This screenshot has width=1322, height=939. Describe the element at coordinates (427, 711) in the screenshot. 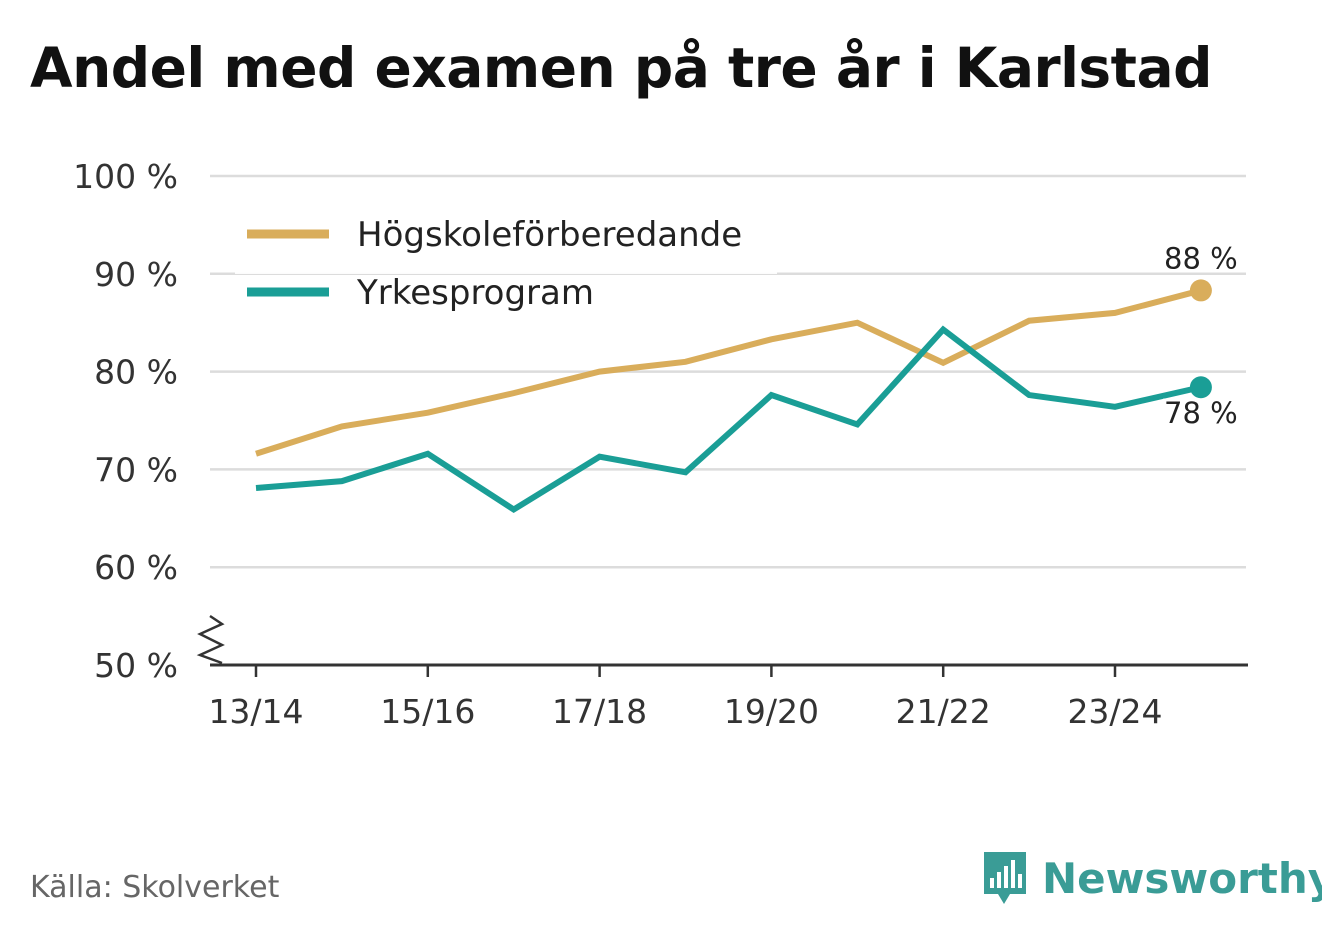

I see `x-tick-label: 15/16` at that location.